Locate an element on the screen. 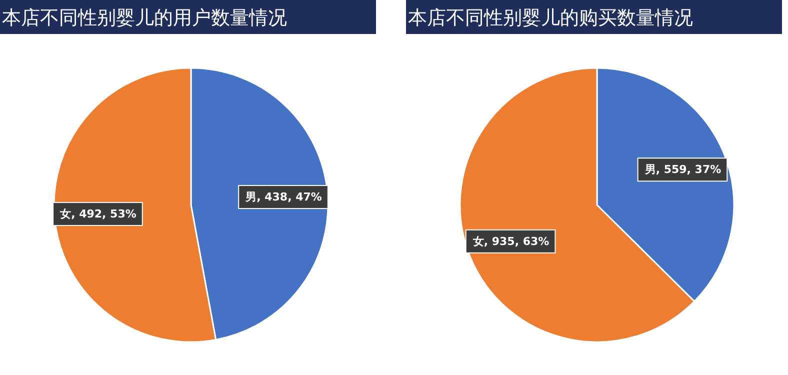  data-label: , 559, 37% is located at coordinates (689, 169).